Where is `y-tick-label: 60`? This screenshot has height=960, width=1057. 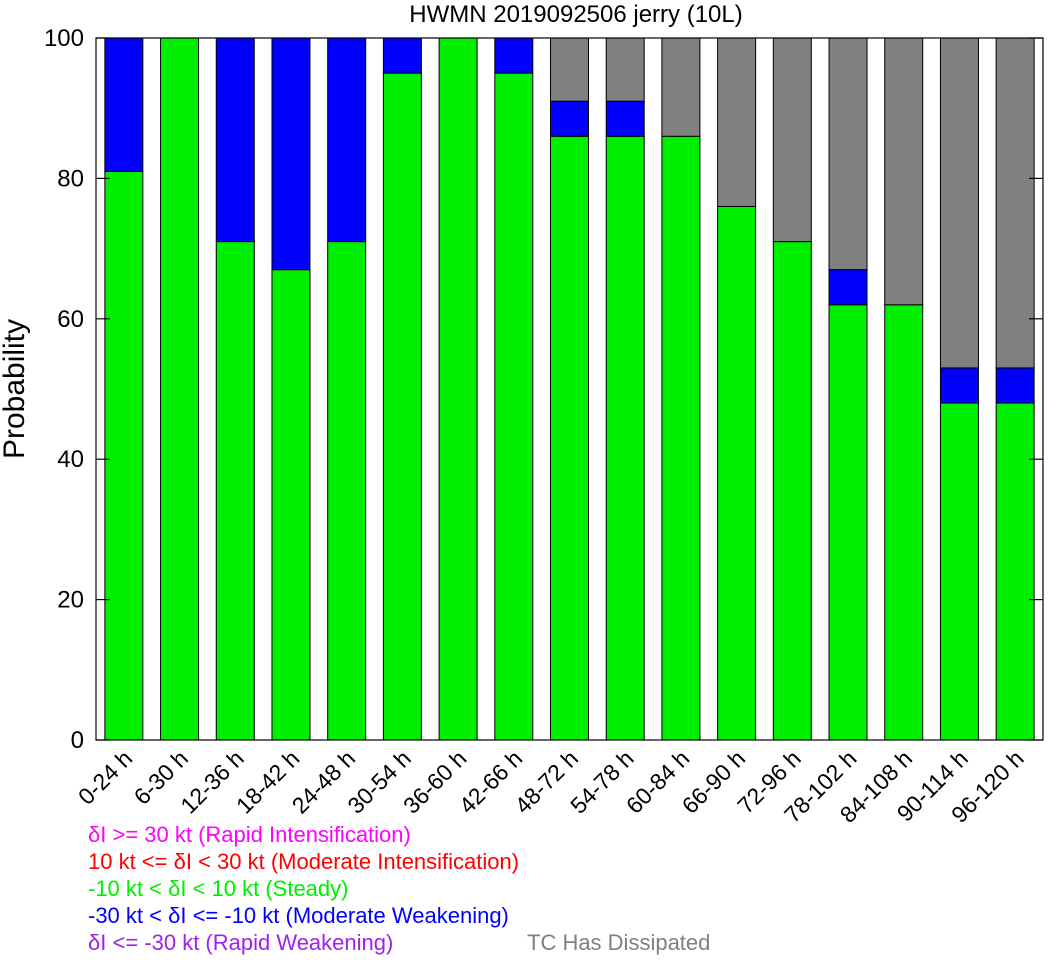
y-tick-label: 60 is located at coordinates (70, 319).